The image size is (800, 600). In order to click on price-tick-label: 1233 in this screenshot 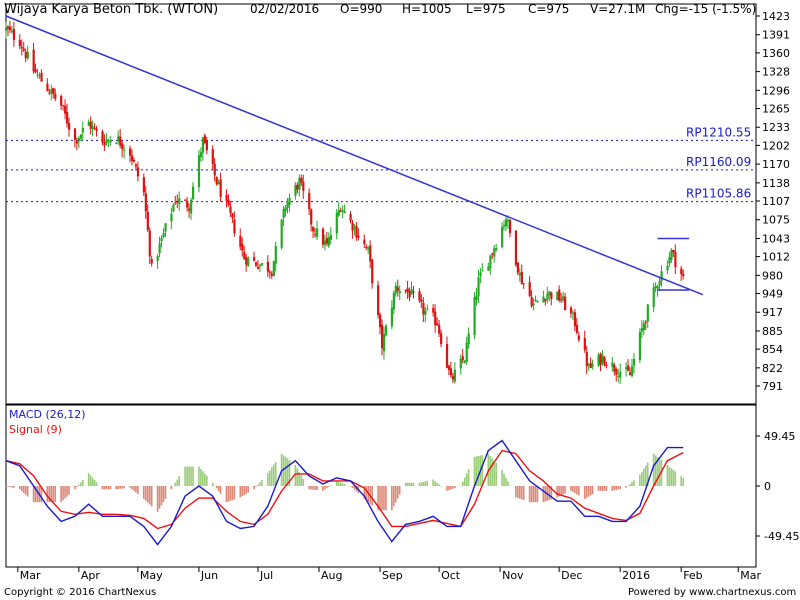, I will do `click(776, 127)`.